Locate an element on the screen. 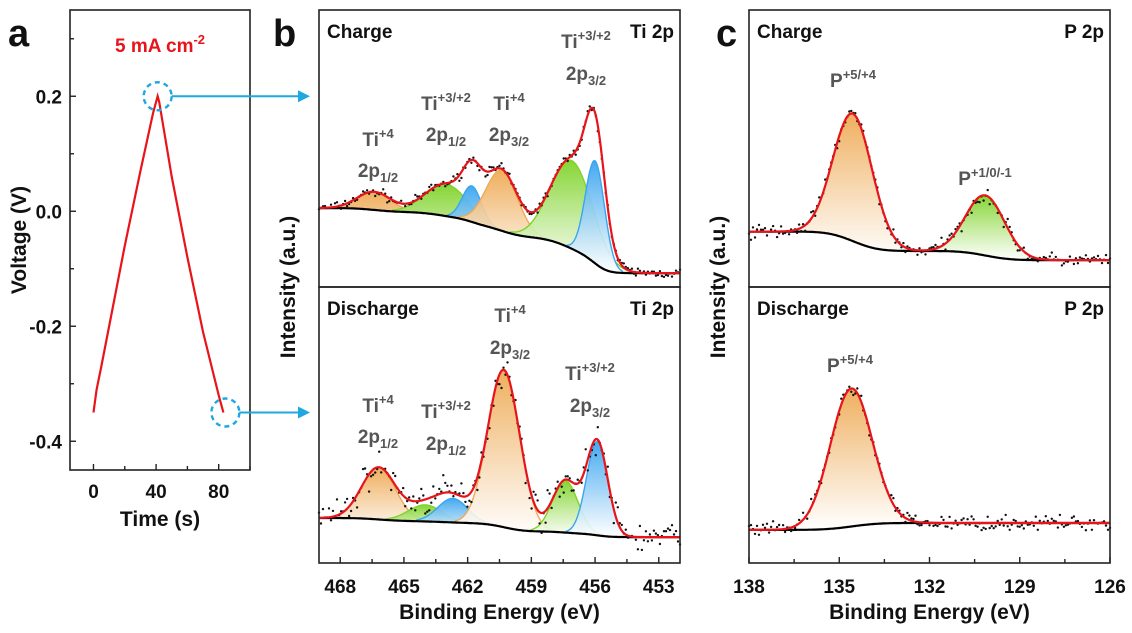 This screenshot has height=633, width=1132. x-tick-label: 126 is located at coordinates (1110, 587).